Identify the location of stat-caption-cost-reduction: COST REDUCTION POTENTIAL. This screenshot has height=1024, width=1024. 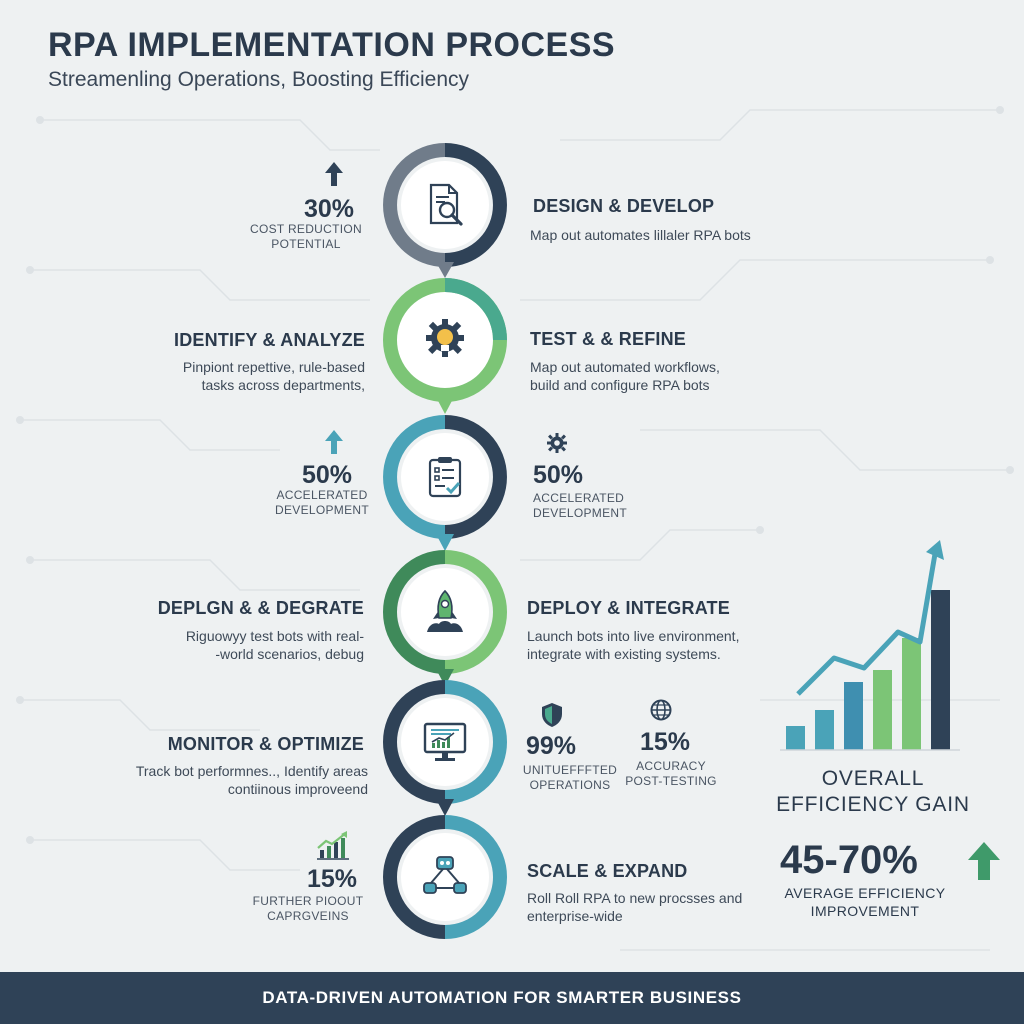
(306, 236).